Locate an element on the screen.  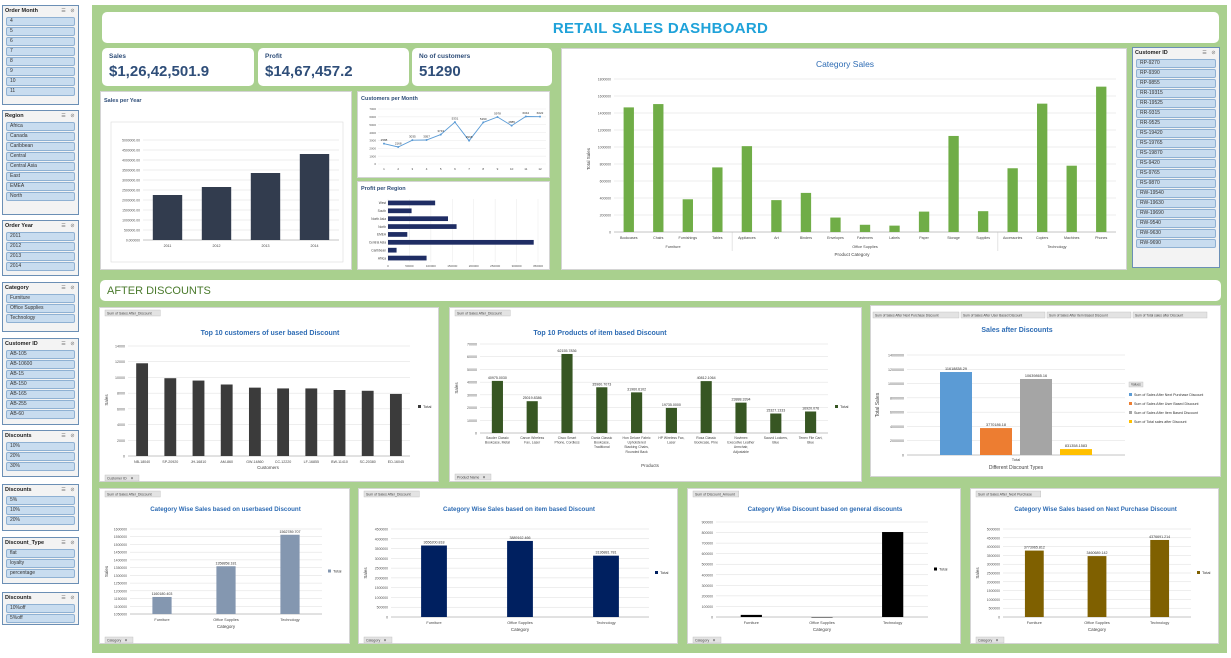
slicer-order-month-0: Order Month ☰ ⊘ 4 5 6 7 8 9 10 11 is located at coordinates (40, 55).